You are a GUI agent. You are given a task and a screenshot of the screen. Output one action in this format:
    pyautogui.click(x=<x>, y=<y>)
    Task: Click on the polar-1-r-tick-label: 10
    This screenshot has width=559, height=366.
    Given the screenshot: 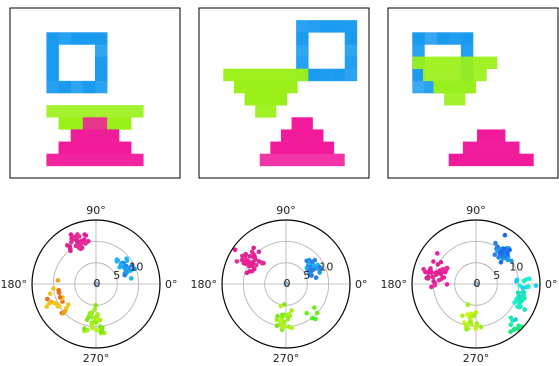 What is the action you would take?
    pyautogui.click(x=136, y=267)
    